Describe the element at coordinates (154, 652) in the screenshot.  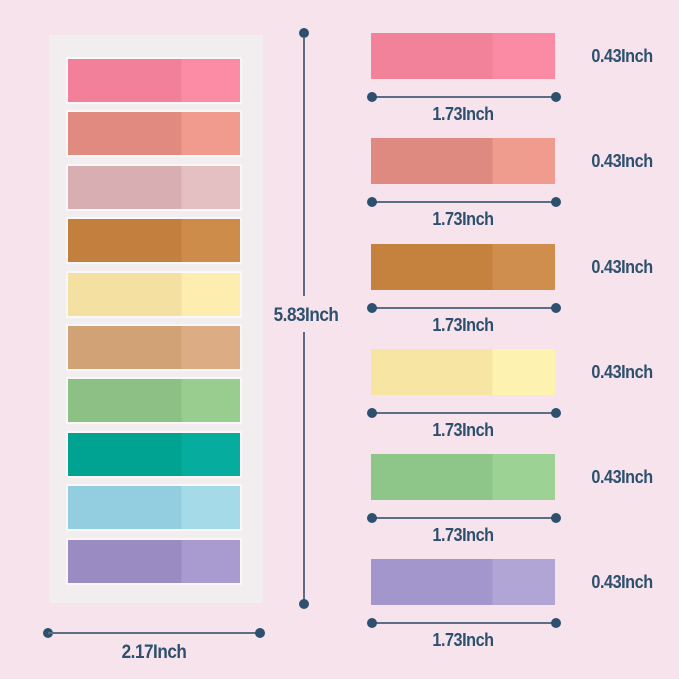
I see `card-width-dimension-label: 2.17Inch` at that location.